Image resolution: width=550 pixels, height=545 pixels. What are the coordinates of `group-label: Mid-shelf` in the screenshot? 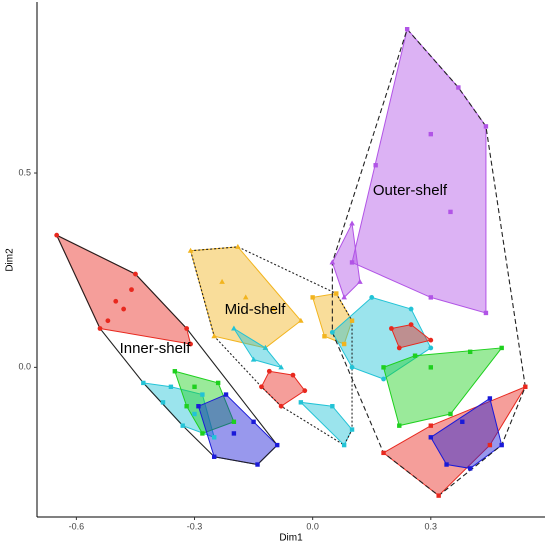 It's located at (256, 309).